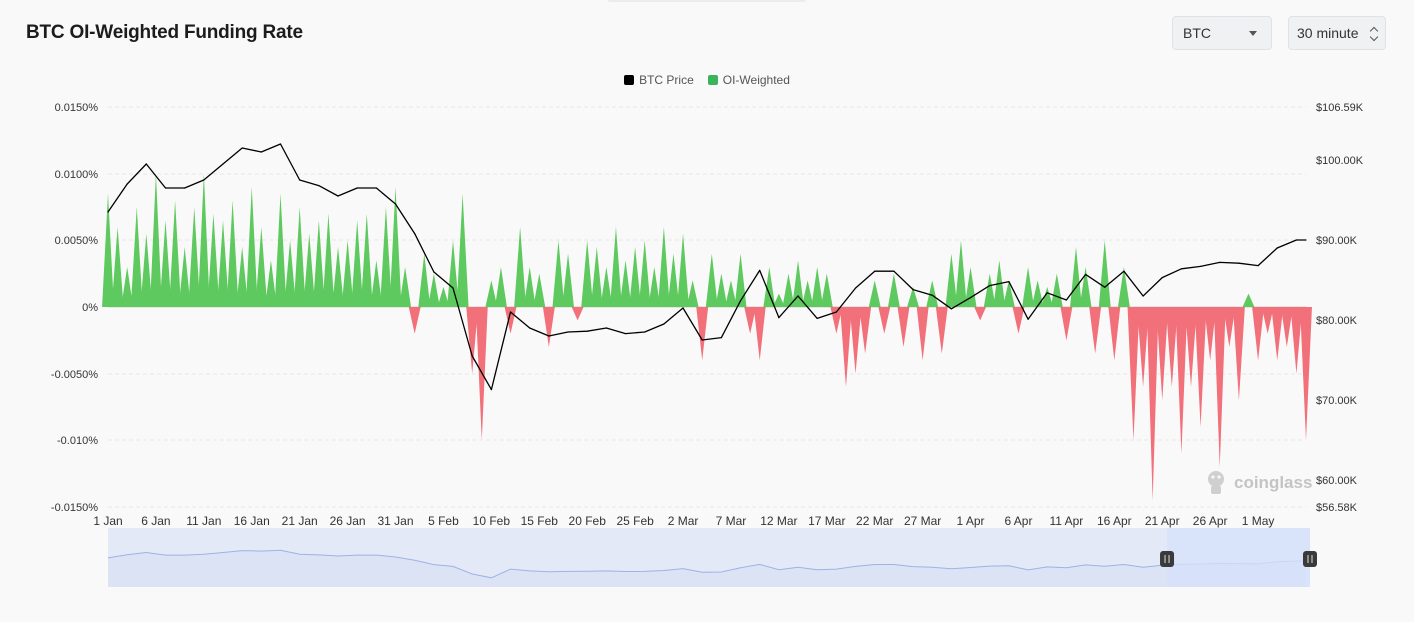  Describe the element at coordinates (1258, 521) in the screenshot. I see `x-tick-label: 1 May` at that location.